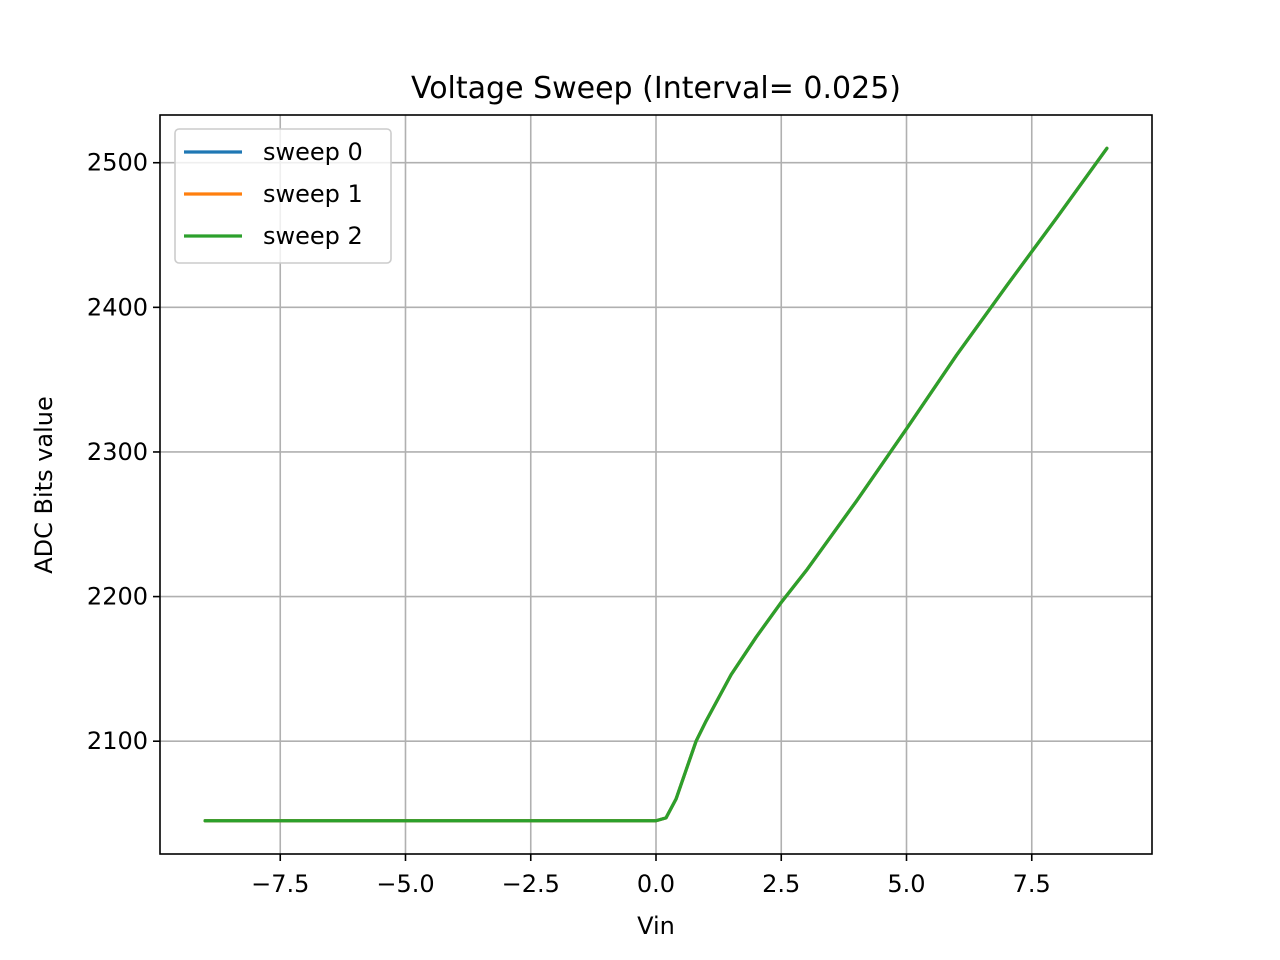 This screenshot has width=1280, height=960. I want to click on y-tick-label: 2100, so click(117, 741).